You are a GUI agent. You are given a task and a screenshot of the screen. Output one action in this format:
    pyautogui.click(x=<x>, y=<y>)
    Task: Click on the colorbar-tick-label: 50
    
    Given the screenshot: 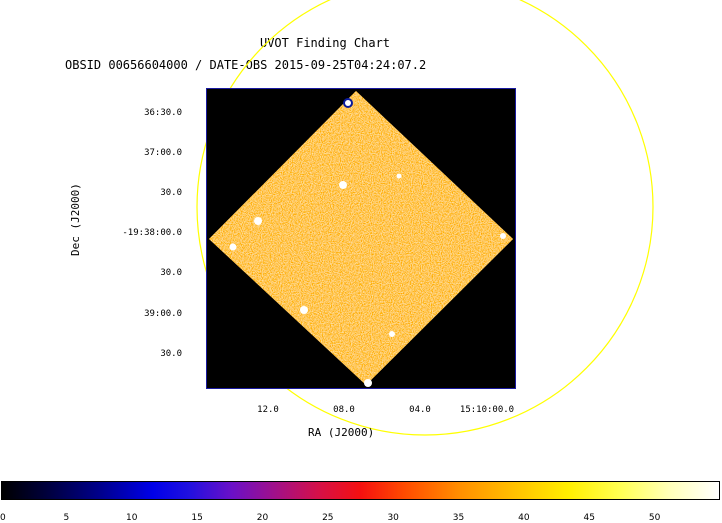 What is the action you would take?
    pyautogui.click(x=654, y=518)
    